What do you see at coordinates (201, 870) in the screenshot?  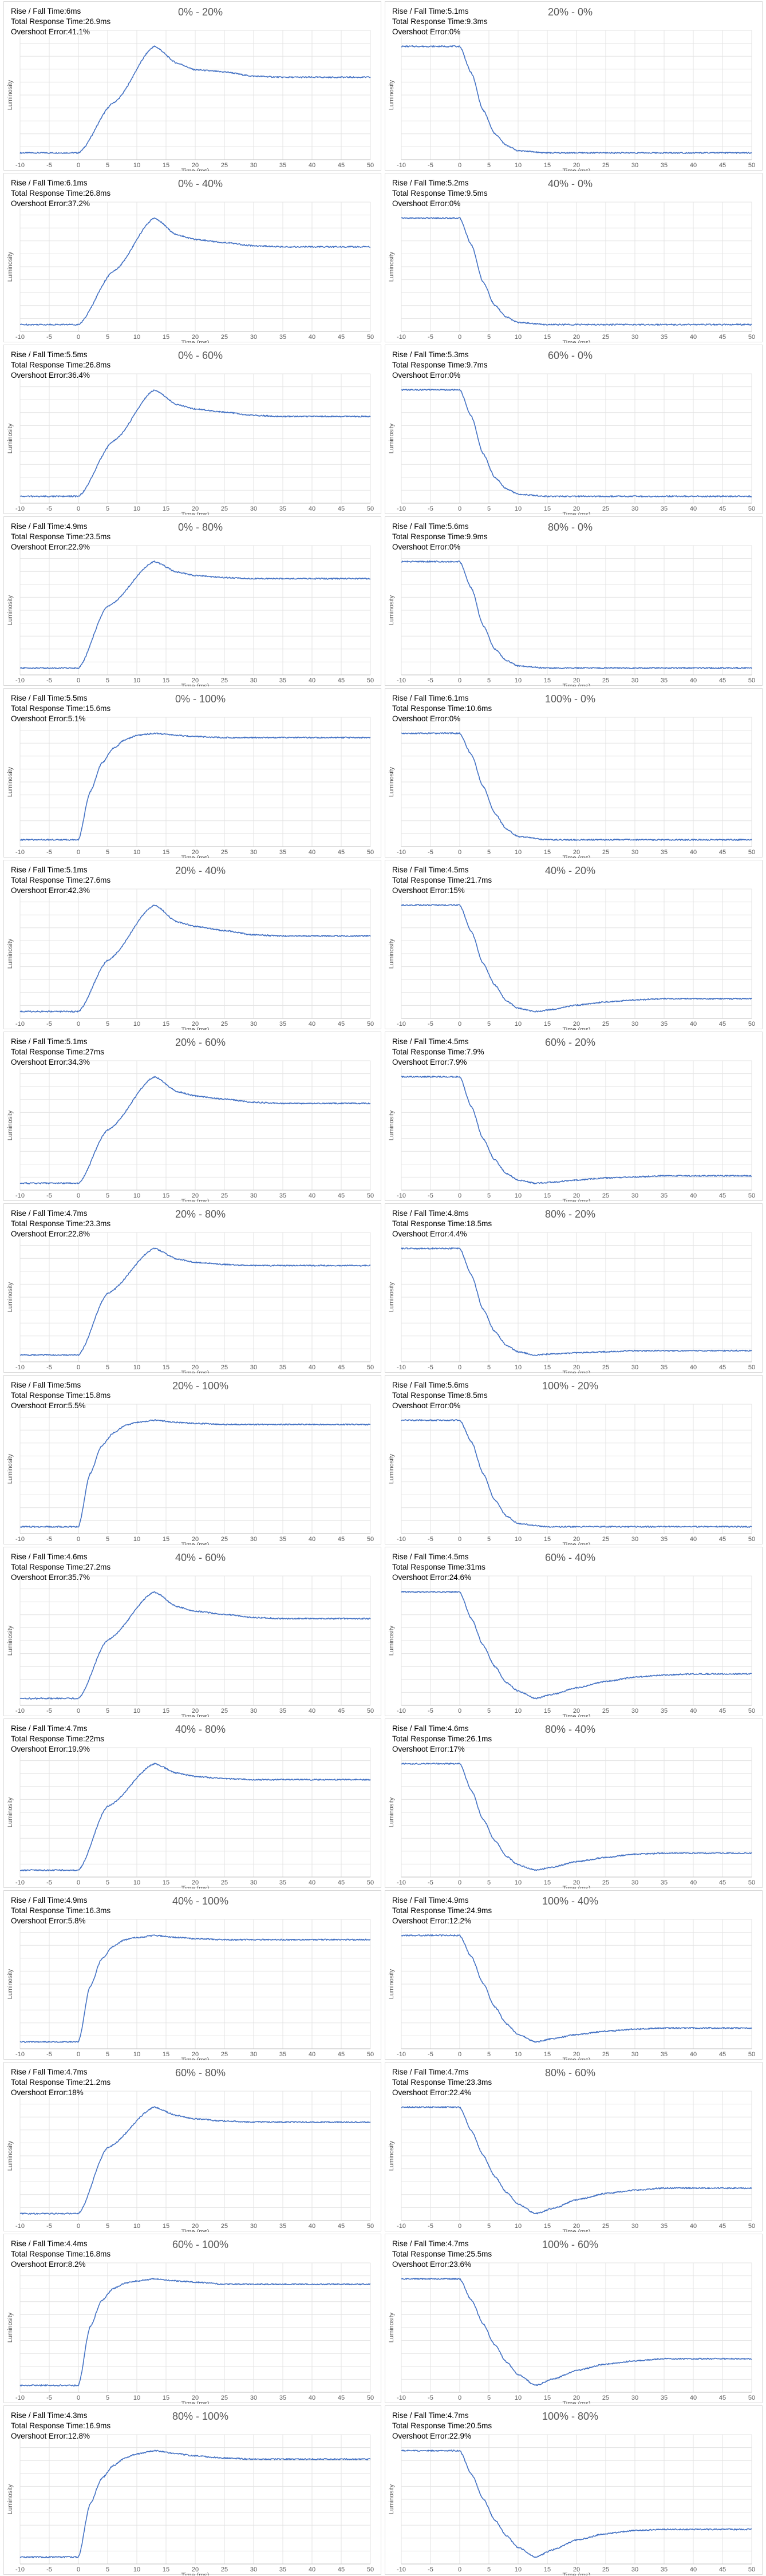 I see `chart-title: 20% - 40%` at bounding box center [201, 870].